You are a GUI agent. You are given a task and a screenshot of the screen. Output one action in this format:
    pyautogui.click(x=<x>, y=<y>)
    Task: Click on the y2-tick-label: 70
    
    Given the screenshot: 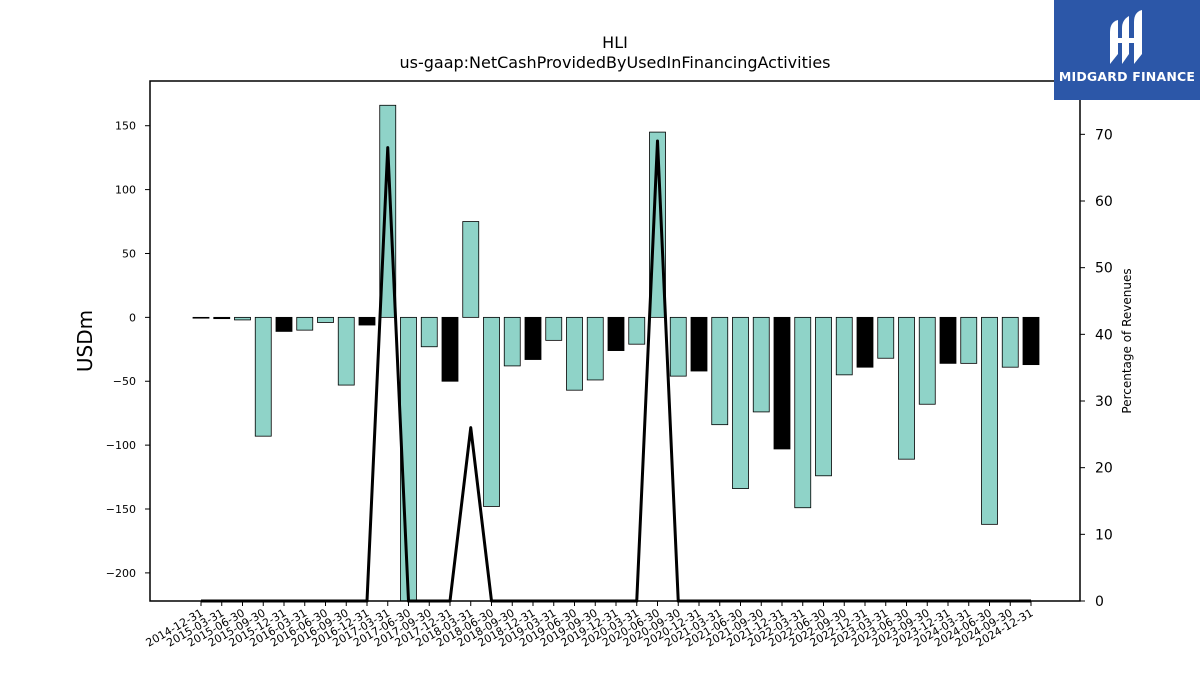 What is the action you would take?
    pyautogui.click(x=1104, y=135)
    